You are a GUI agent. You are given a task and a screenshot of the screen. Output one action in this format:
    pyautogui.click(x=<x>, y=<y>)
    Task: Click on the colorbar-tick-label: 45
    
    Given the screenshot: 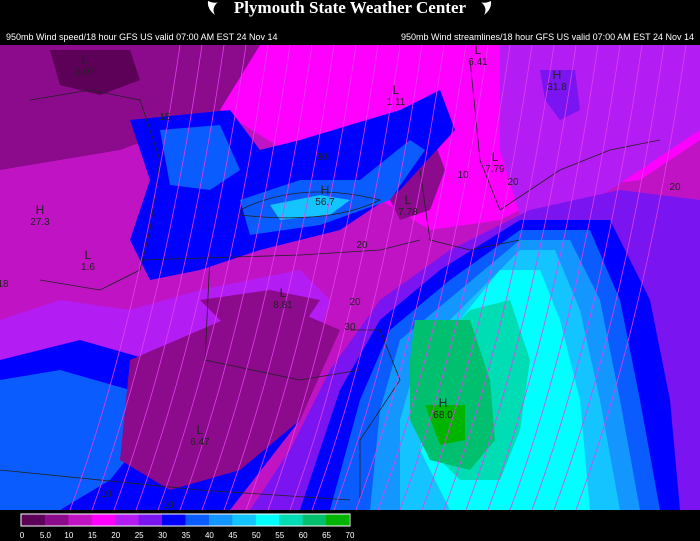 What is the action you would take?
    pyautogui.click(x=232, y=535)
    